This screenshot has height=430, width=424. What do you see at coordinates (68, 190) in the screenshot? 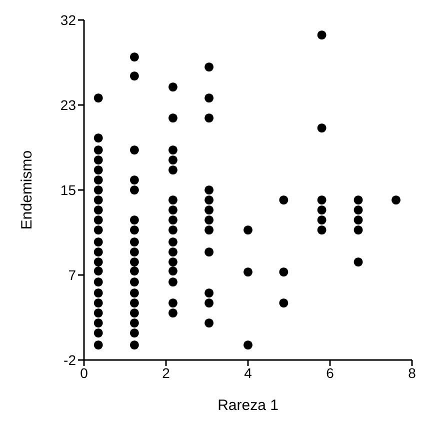
I see `y-tick-label: 15` at bounding box center [68, 190].